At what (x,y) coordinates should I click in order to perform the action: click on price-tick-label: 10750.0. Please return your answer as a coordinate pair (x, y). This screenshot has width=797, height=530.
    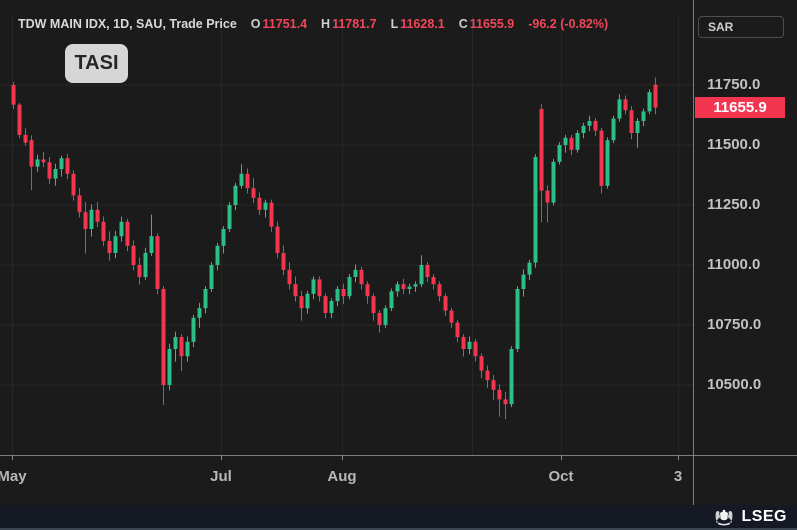
    Looking at the image, I should click on (734, 324).